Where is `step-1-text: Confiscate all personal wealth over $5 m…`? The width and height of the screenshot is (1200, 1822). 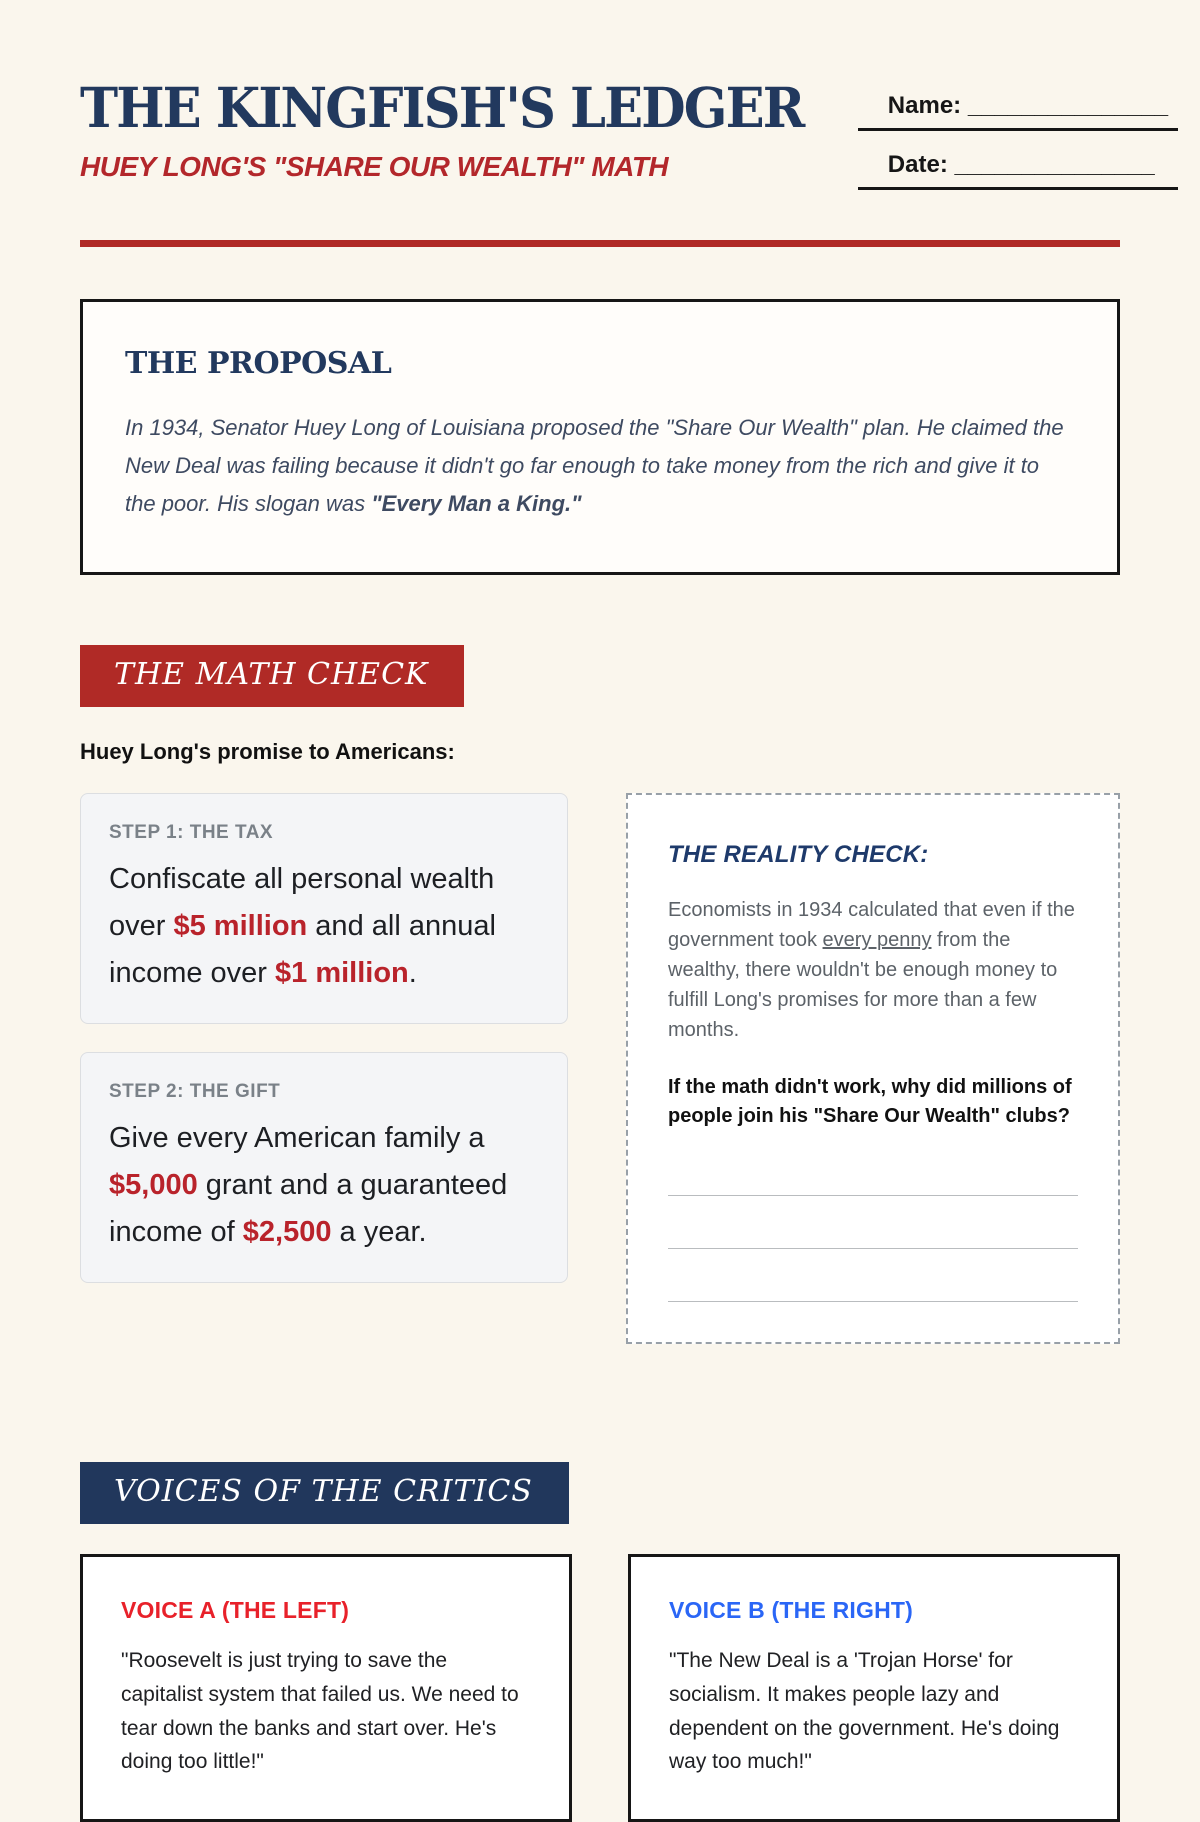
step-1-text: Confiscate all personal wealth over $5 m… is located at coordinates (324, 926).